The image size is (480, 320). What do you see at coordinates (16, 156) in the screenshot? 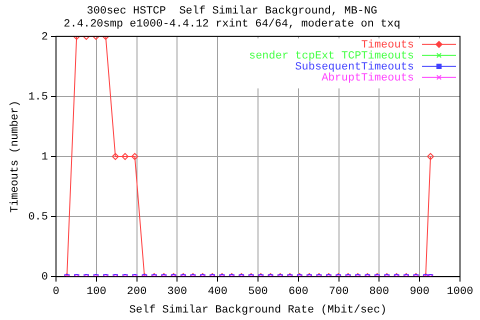
I see `y-axis-title: Timeouts (number)` at bounding box center [16, 156].